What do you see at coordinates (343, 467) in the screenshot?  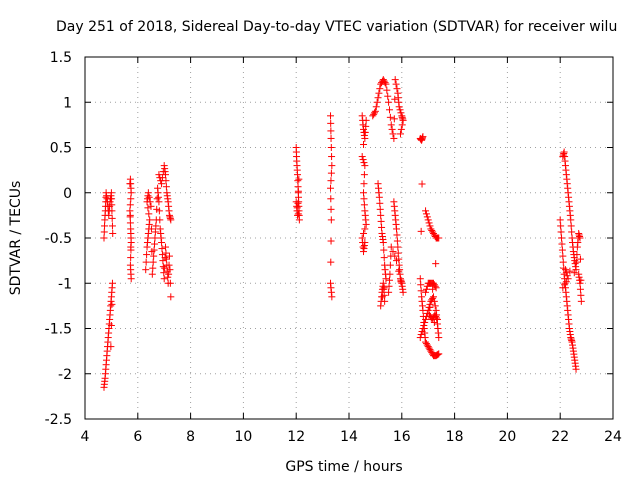 I see `x-axis-label: GPS time / hours` at bounding box center [343, 467].